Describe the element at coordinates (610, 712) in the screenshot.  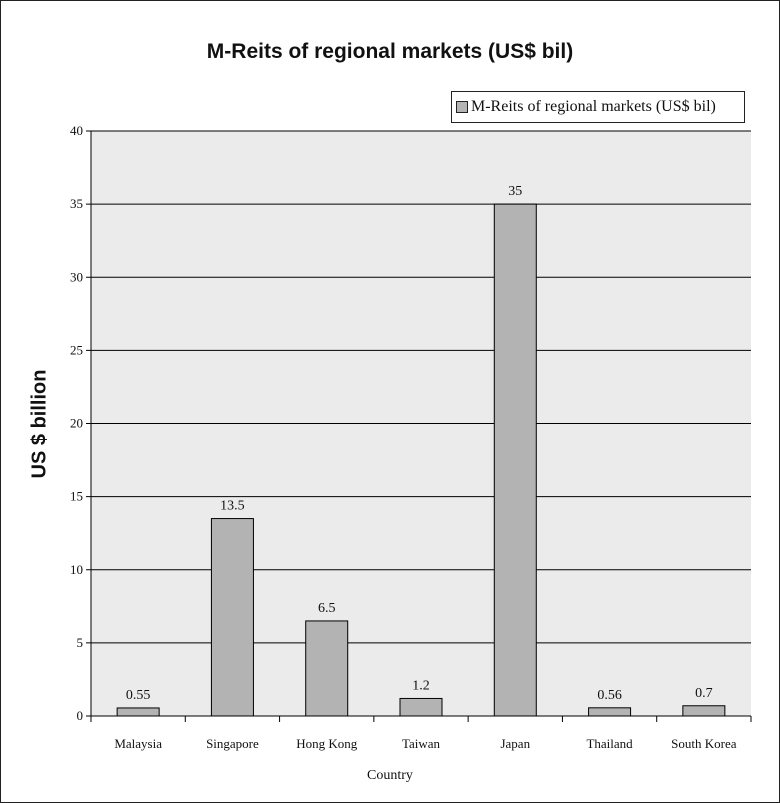
I see `bar-thailand` at that location.